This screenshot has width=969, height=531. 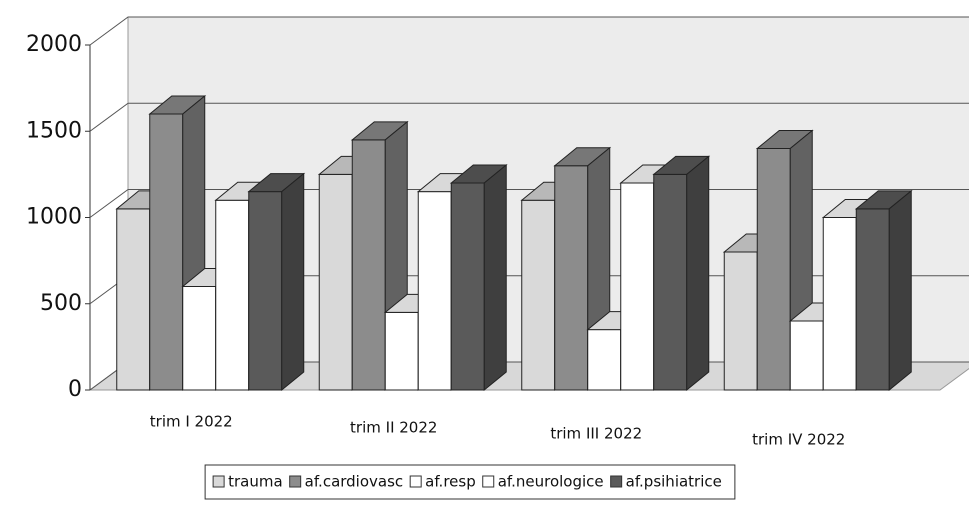 I want to click on legend-label: af.resp, so click(x=450, y=482).